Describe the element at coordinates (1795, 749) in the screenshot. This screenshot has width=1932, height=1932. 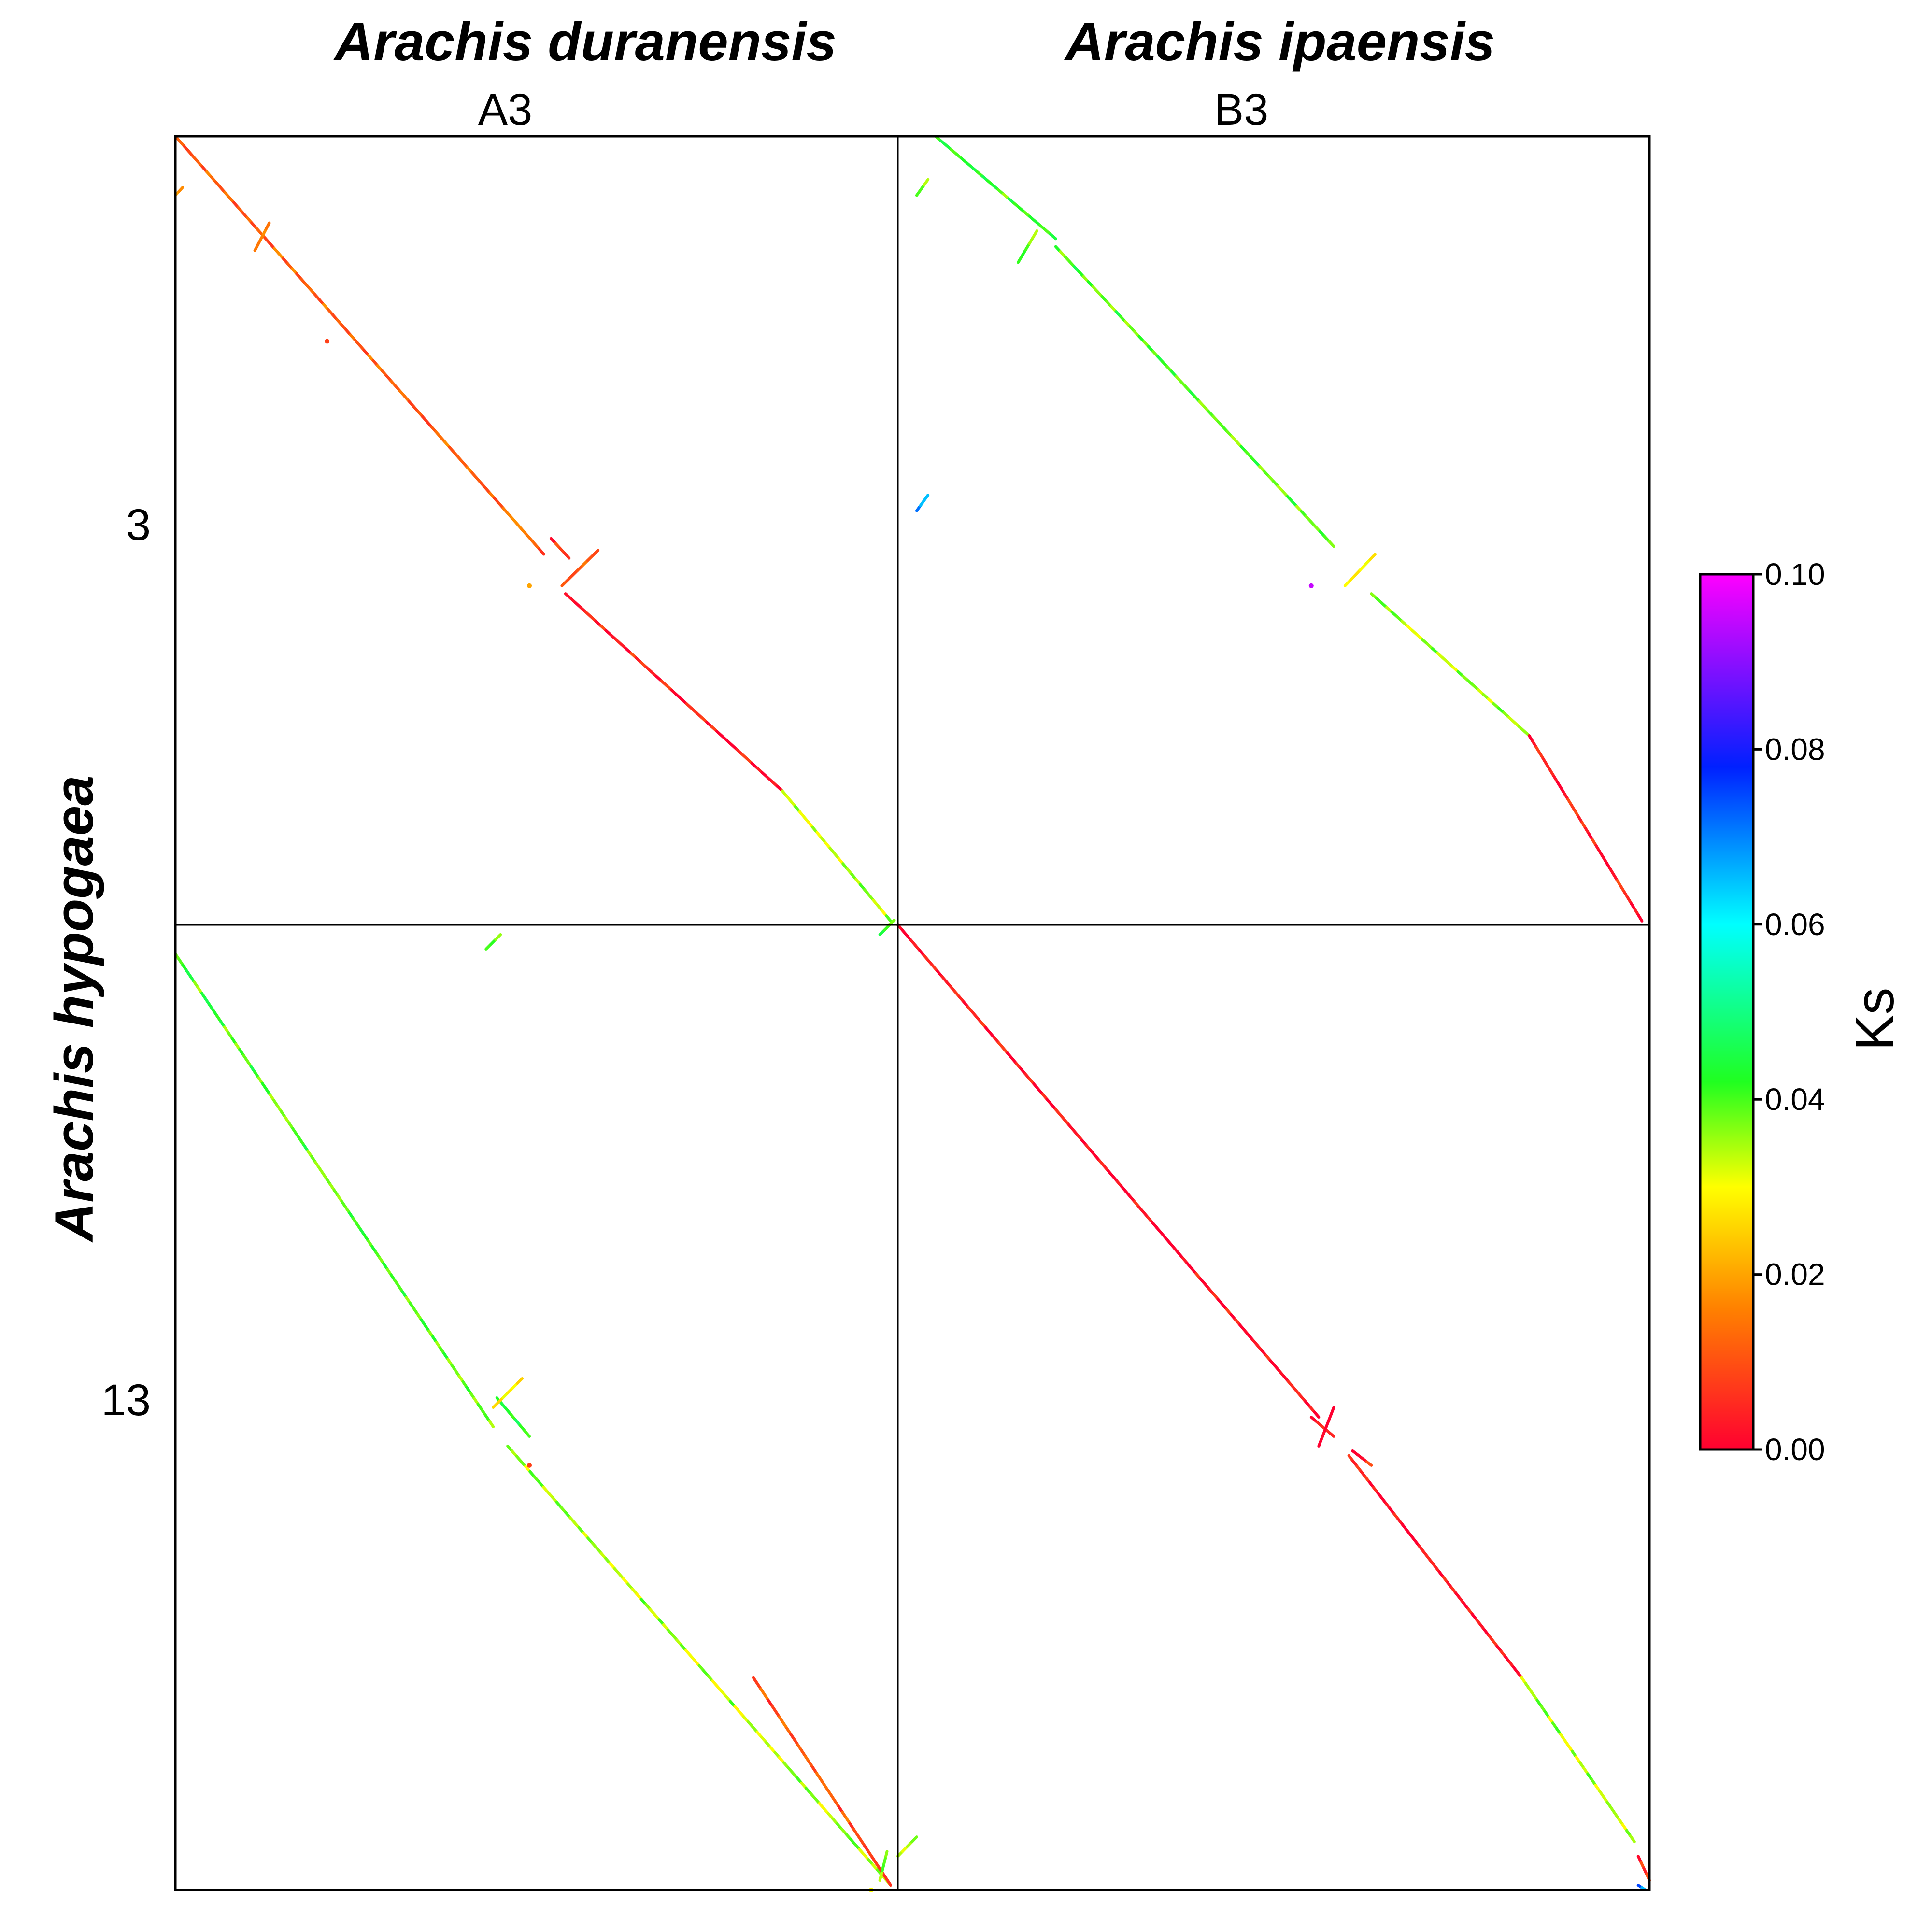
I see `colorbar-tick-label: 0.08` at that location.